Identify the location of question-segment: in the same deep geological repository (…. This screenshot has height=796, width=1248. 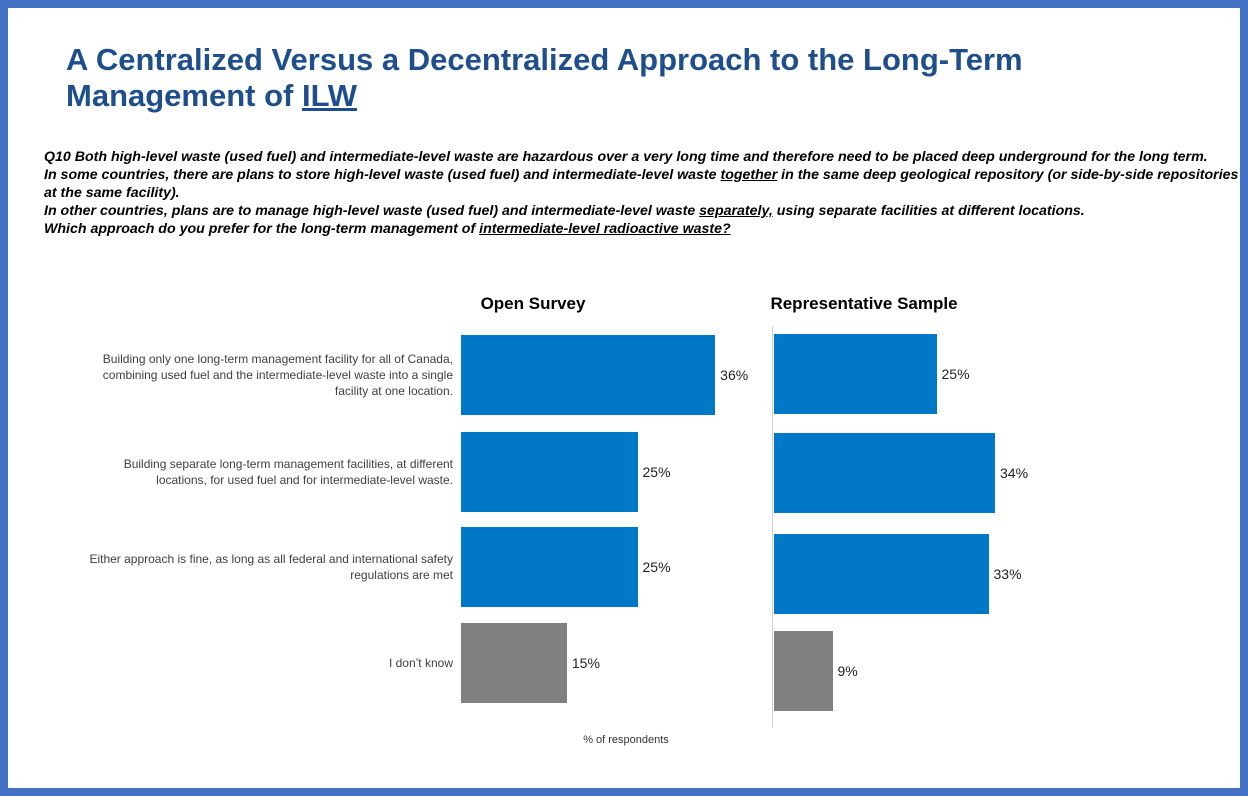
(643, 184).